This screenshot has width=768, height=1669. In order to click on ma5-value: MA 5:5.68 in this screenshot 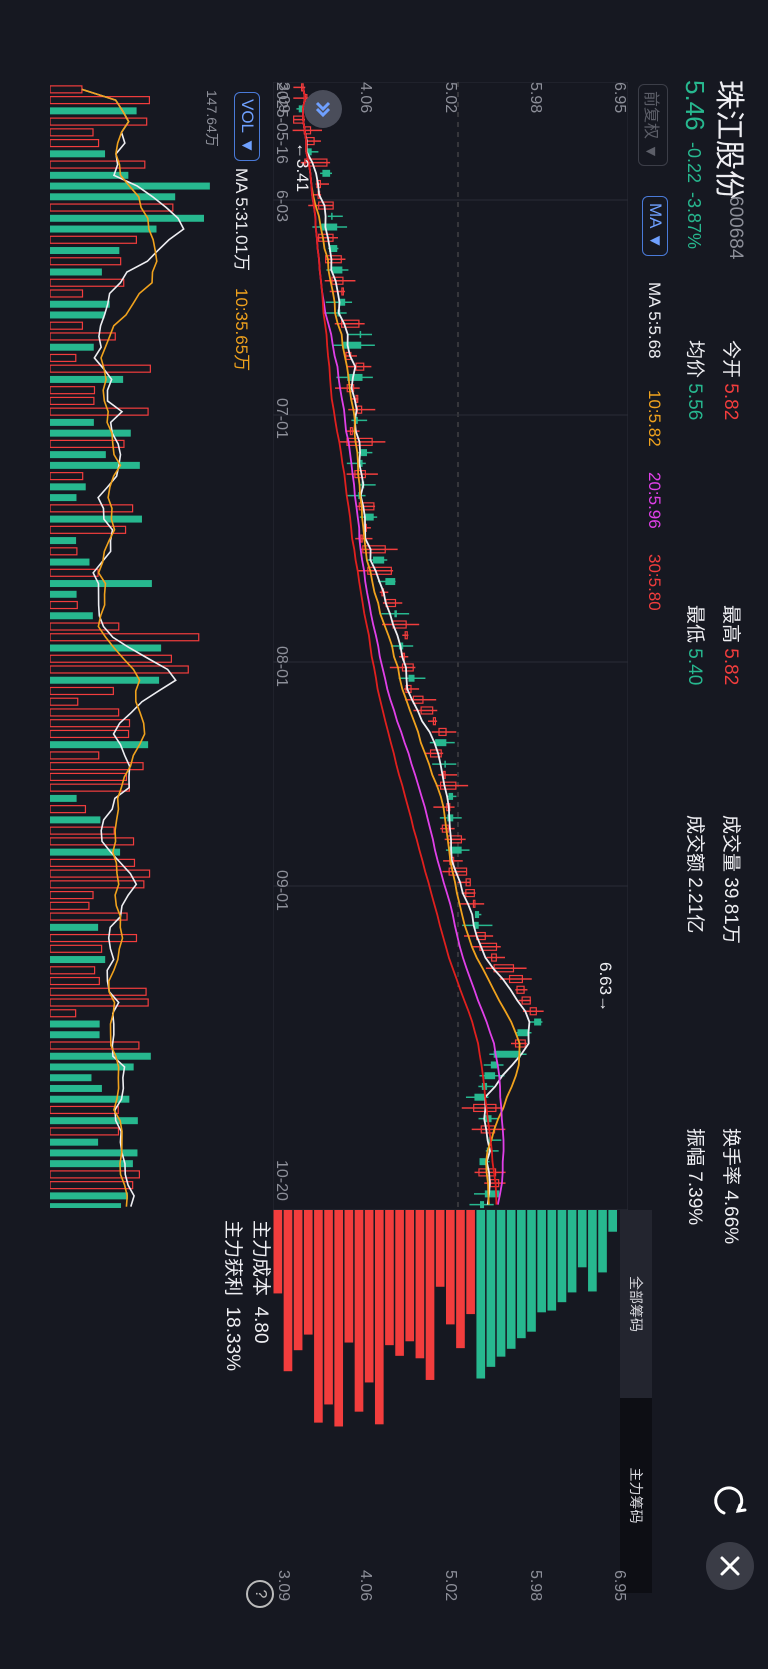, I will do `click(654, 320)`.